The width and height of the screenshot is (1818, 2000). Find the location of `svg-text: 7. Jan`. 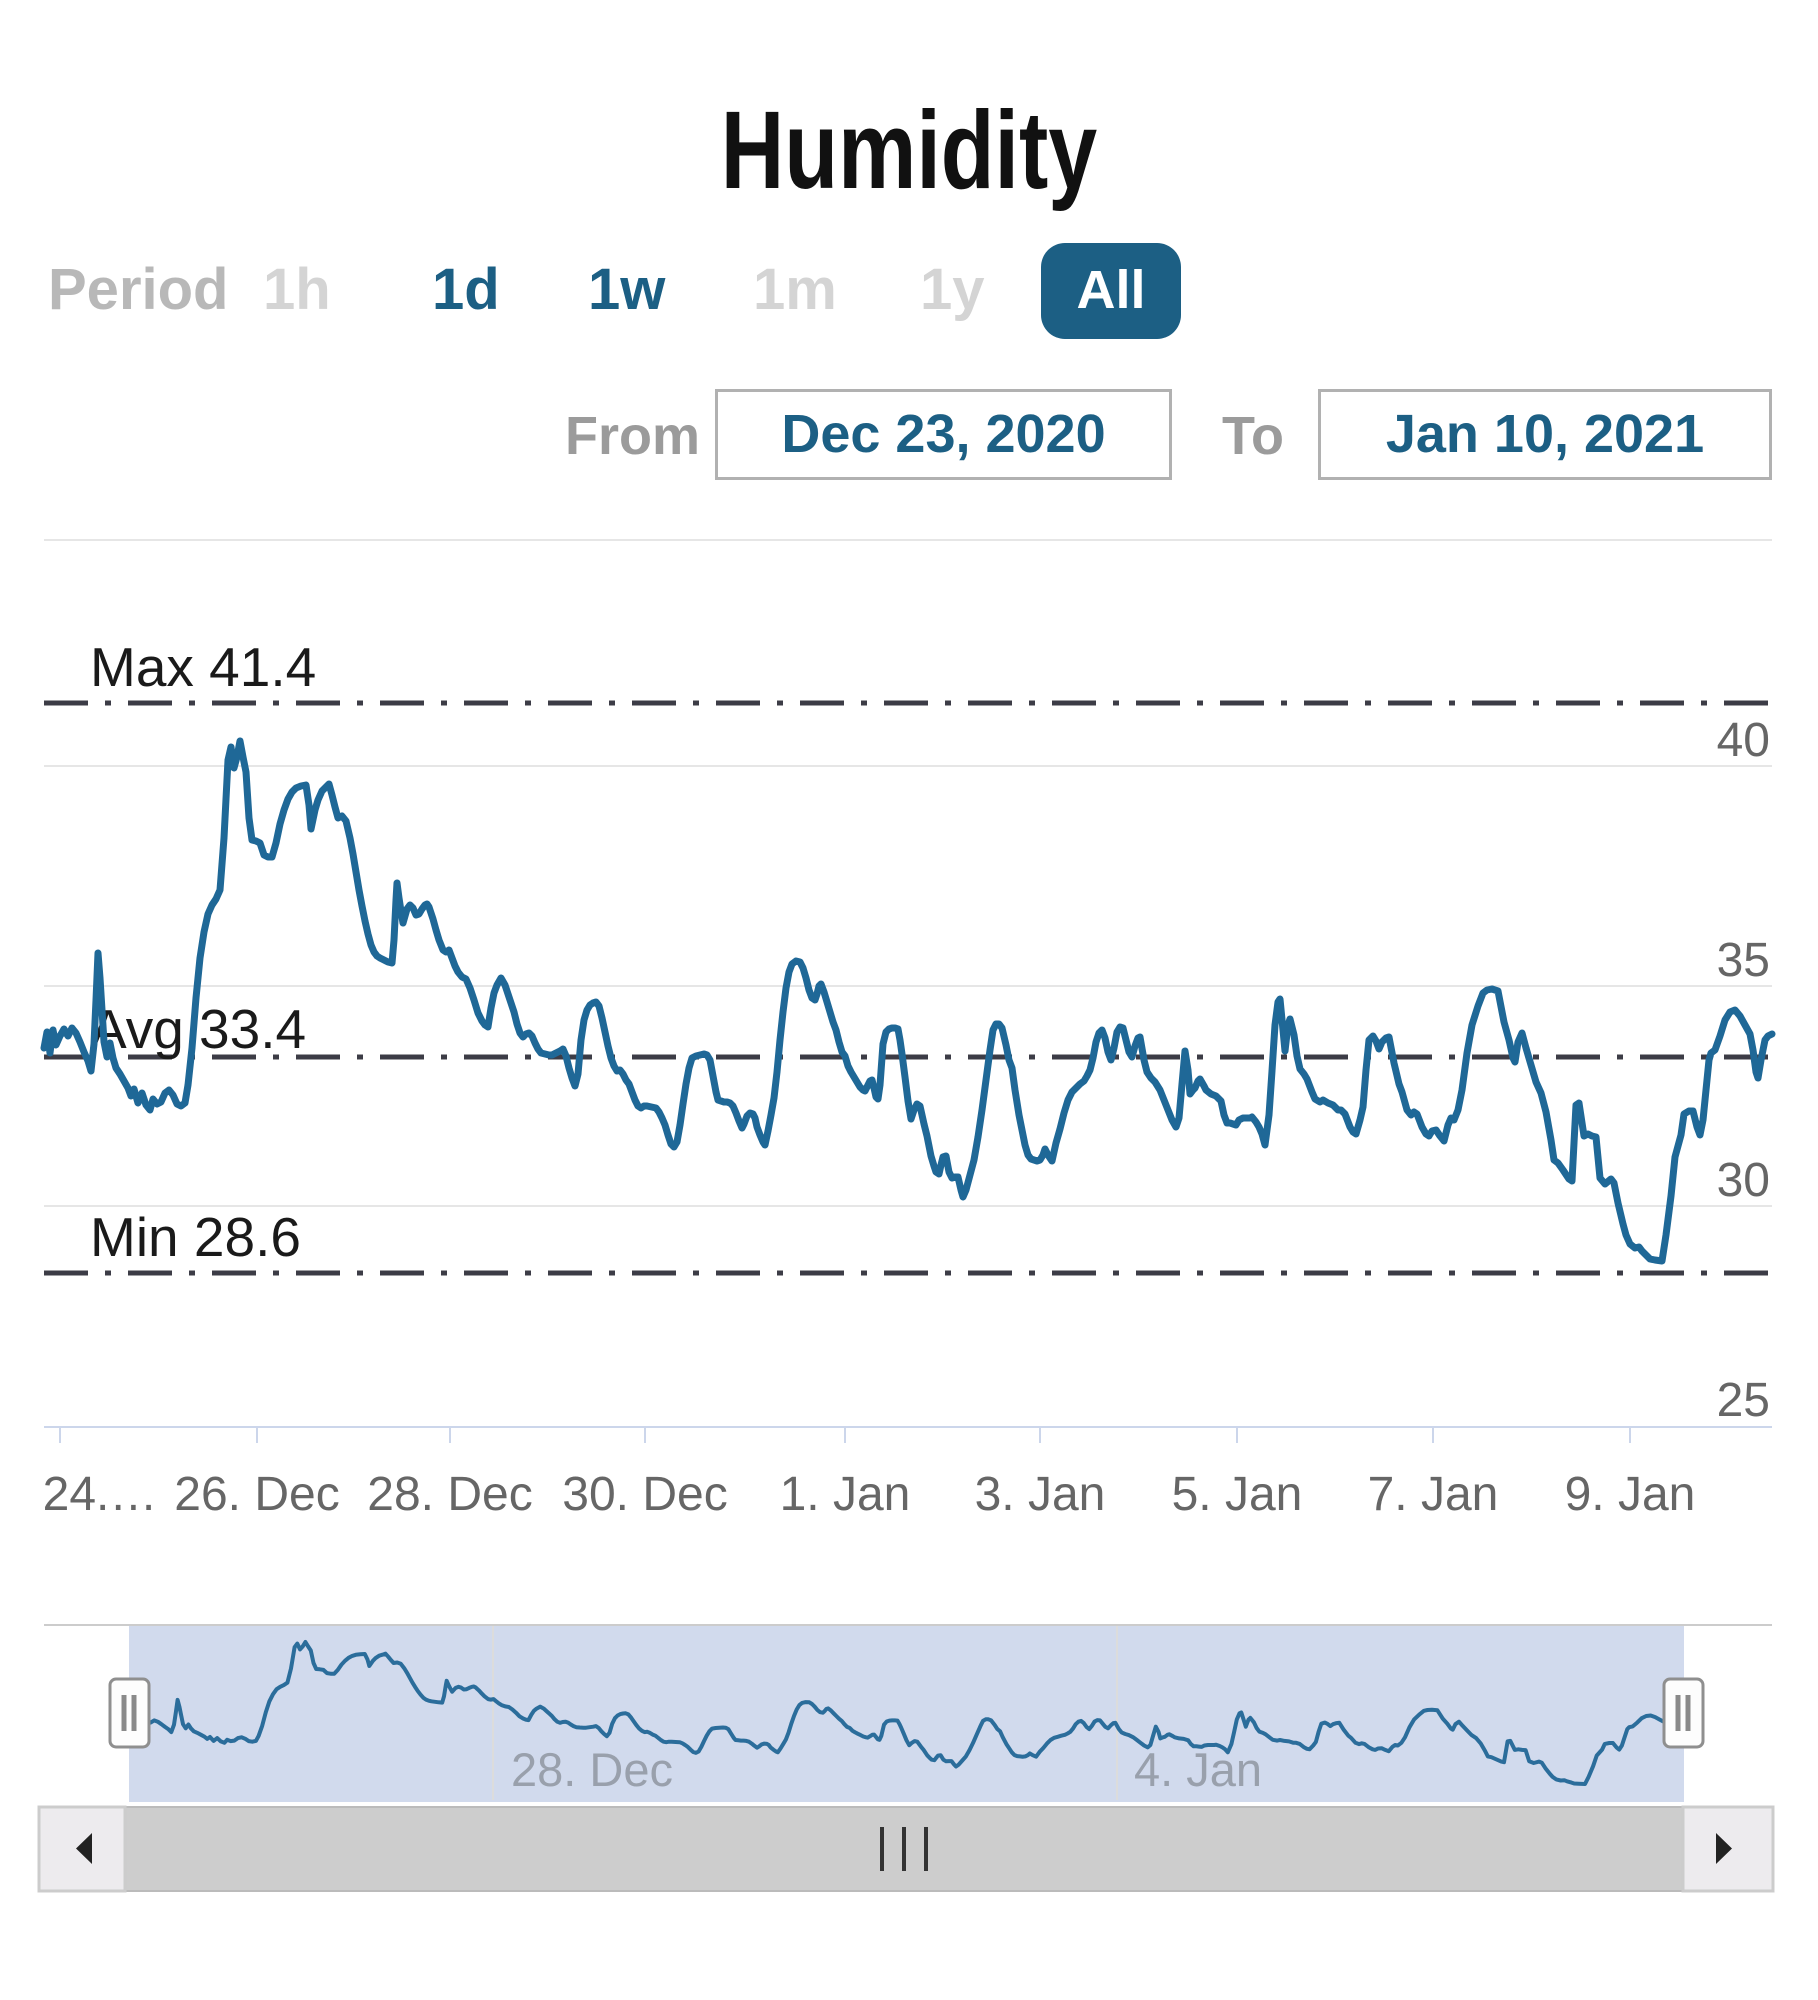

svg-text: 7. Jan is located at coordinates (1433, 1494).